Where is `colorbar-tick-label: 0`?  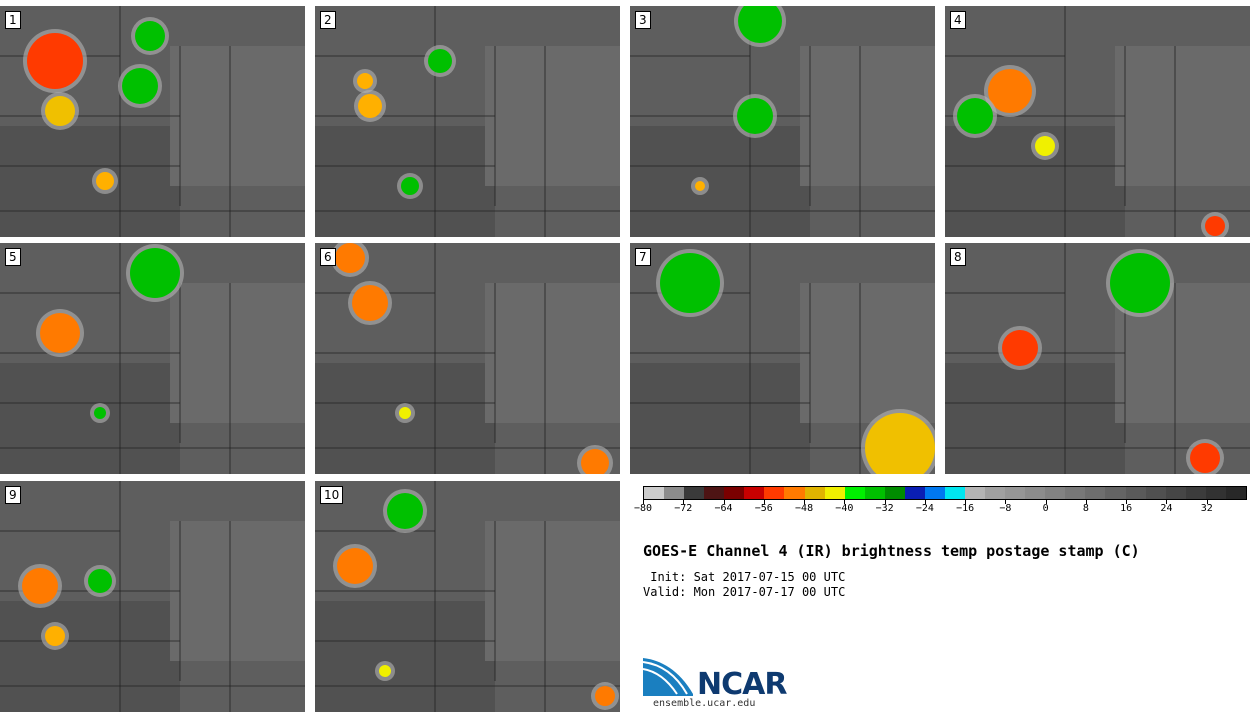
colorbar-tick-label: 0 is located at coordinates (1045, 508).